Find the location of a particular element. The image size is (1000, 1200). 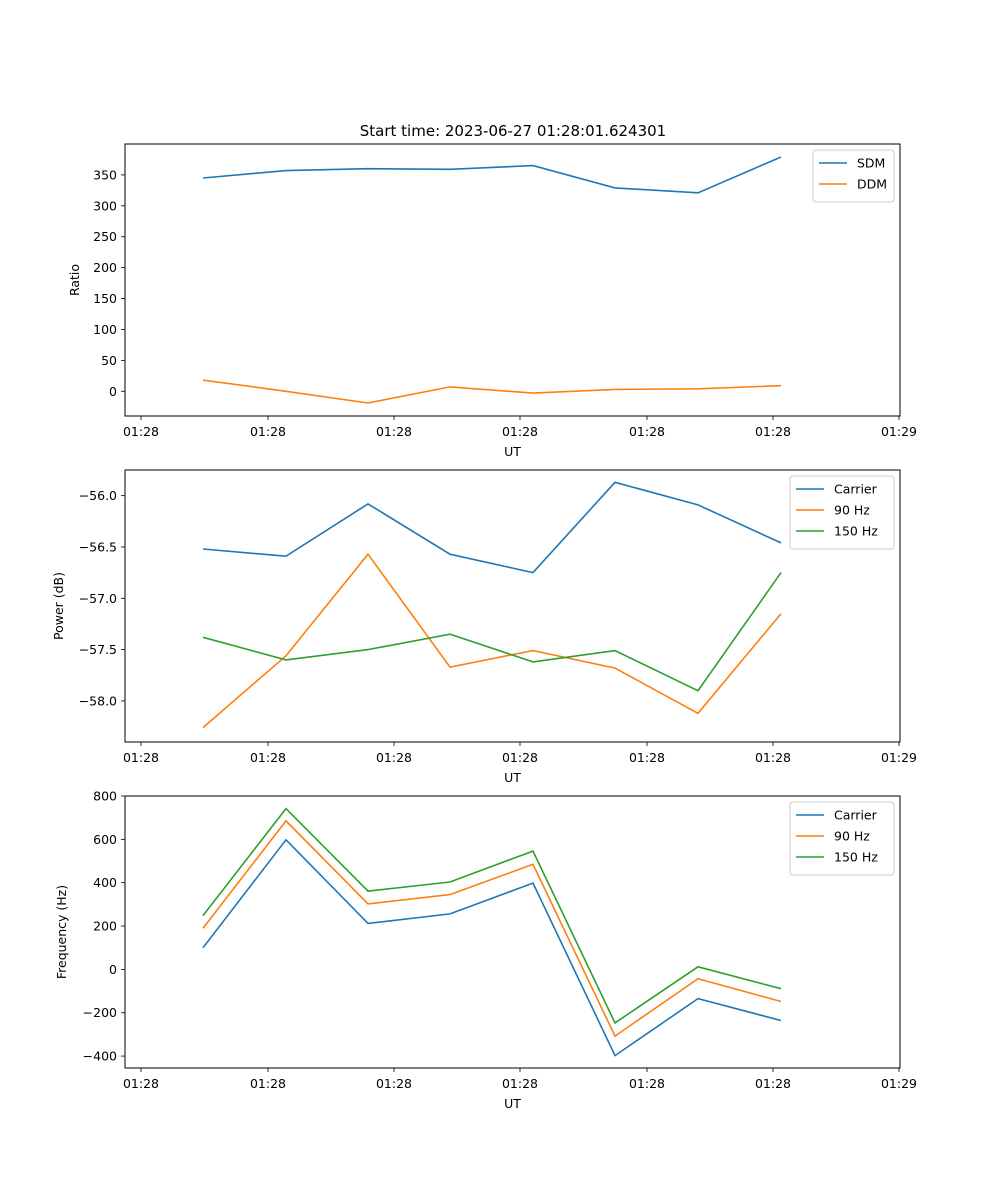

y-tick-label: 250 is located at coordinates (105, 236).